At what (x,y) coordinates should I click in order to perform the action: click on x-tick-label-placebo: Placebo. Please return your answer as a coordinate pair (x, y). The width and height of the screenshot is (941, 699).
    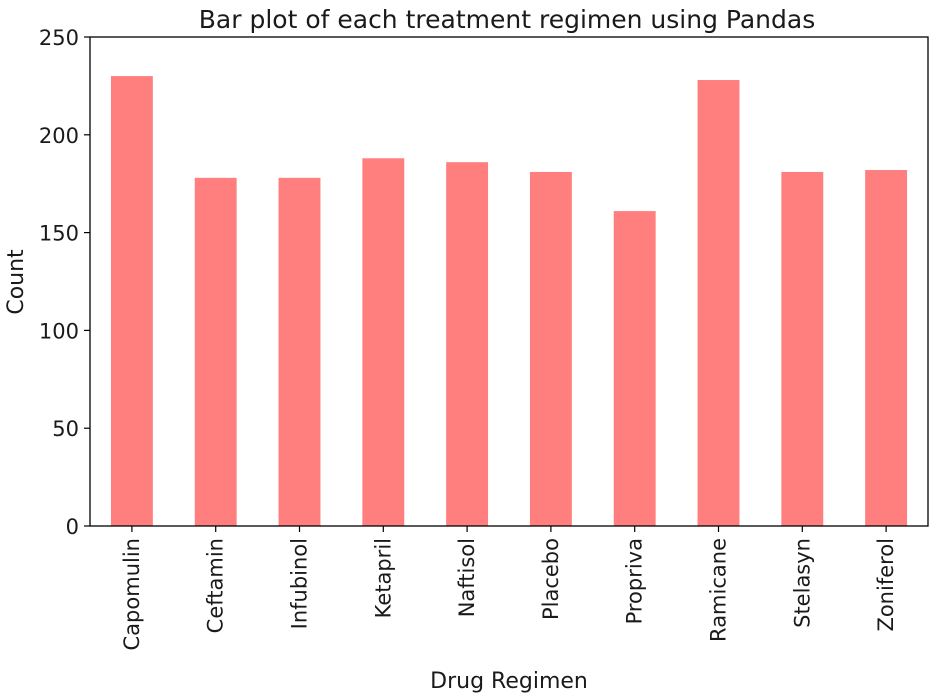
    Looking at the image, I should click on (551, 579).